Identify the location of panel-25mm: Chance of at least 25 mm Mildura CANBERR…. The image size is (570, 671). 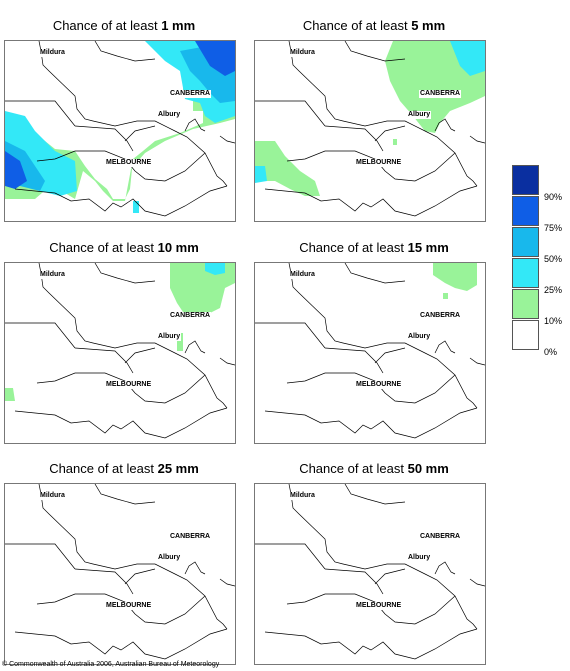
(124, 563).